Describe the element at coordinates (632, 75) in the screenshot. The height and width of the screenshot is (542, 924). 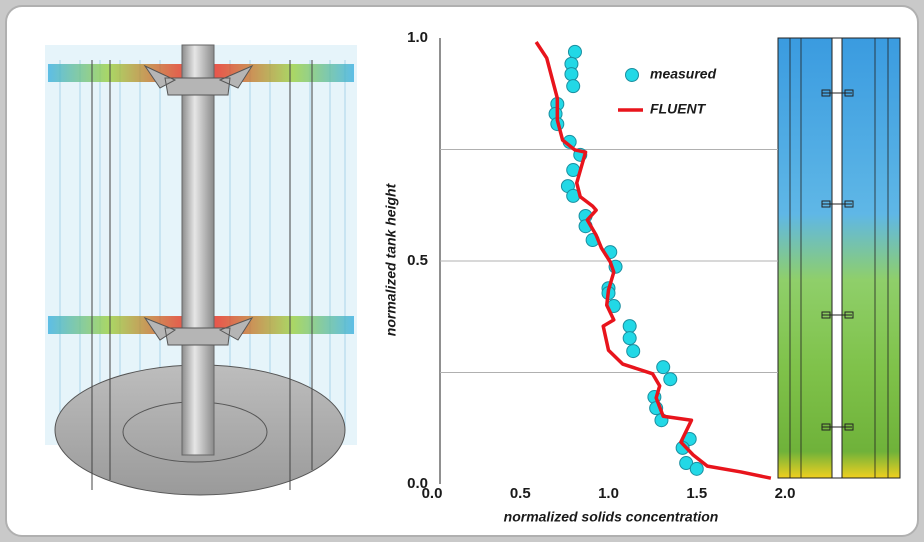
I see `legend-swatch` at that location.